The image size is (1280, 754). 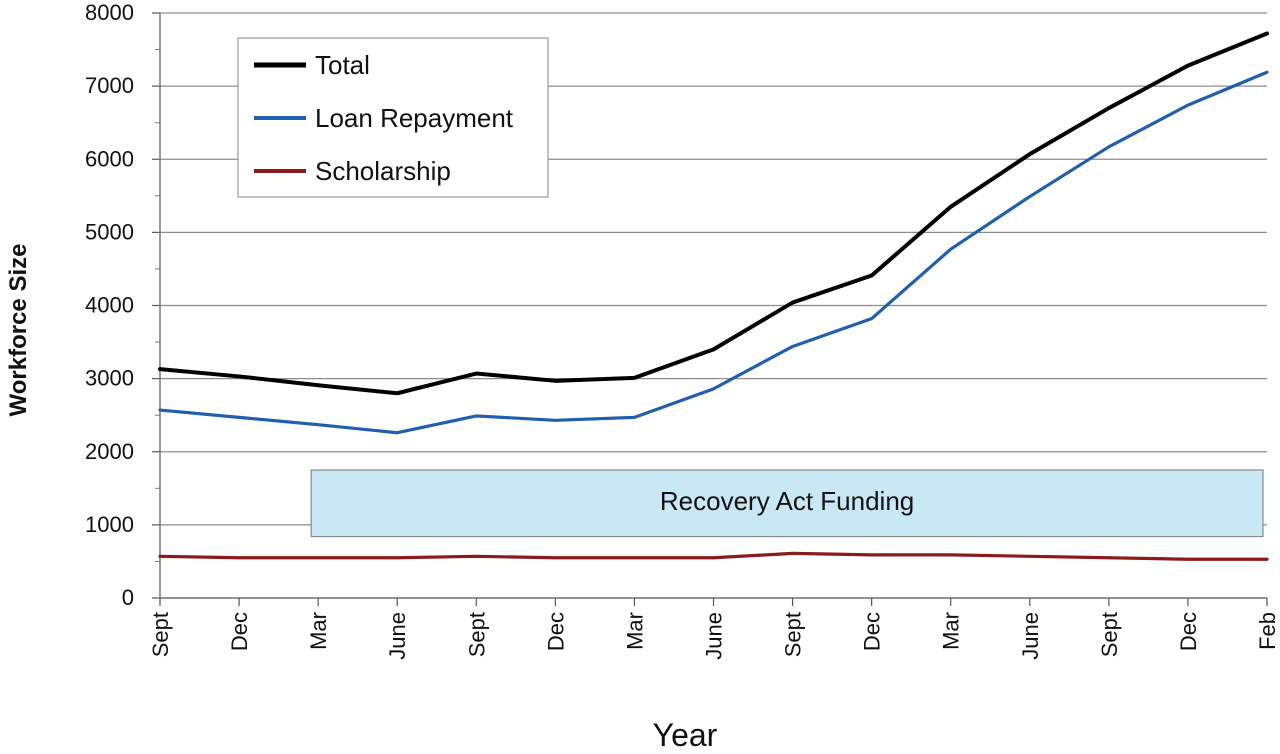 I want to click on y-tick-label: 2000, so click(x=109, y=451).